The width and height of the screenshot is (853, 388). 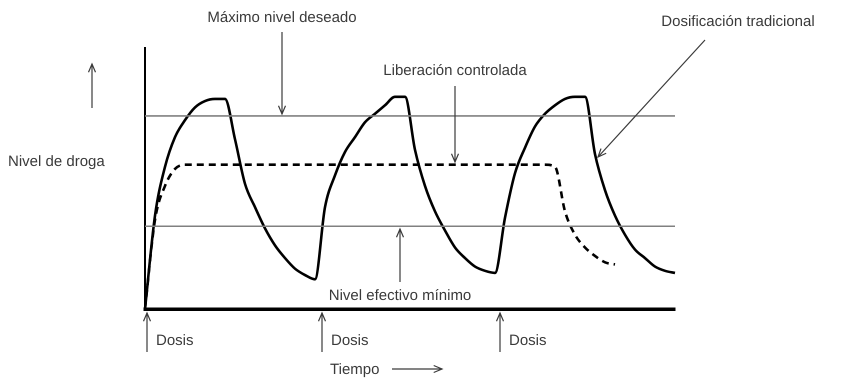 What do you see at coordinates (400, 295) in the screenshot?
I see `annotation: Nivel efectivo mínimo` at bounding box center [400, 295].